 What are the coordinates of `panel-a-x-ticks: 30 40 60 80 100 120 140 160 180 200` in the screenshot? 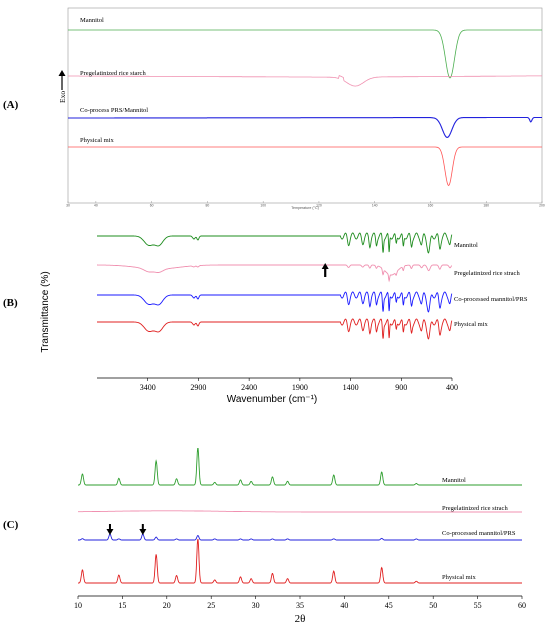 It's located at (305, 204).